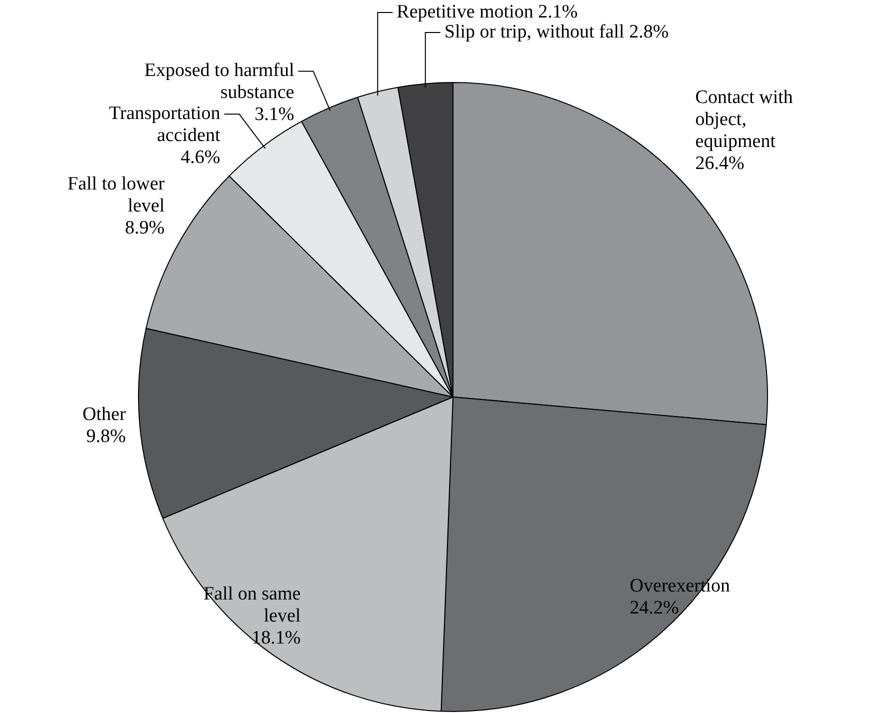 This screenshot has height=713, width=880. Describe the element at coordinates (655, 608) in the screenshot. I see `data-label: 24.2%` at that location.